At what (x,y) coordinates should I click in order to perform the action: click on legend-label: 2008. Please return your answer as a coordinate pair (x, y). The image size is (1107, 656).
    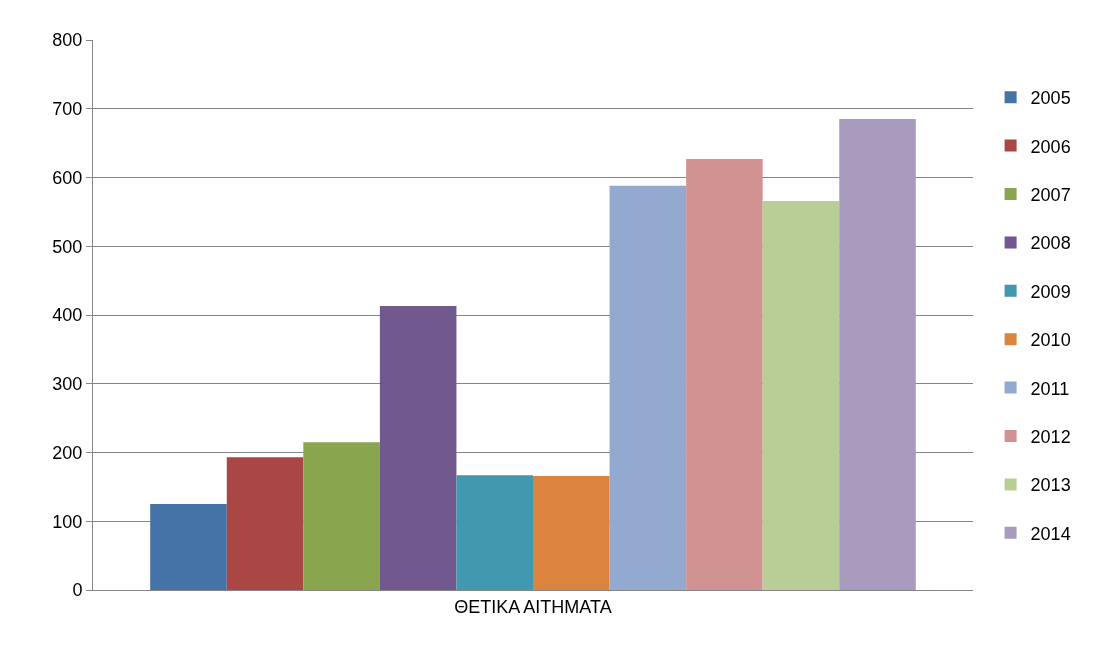
    Looking at the image, I should click on (1050, 243).